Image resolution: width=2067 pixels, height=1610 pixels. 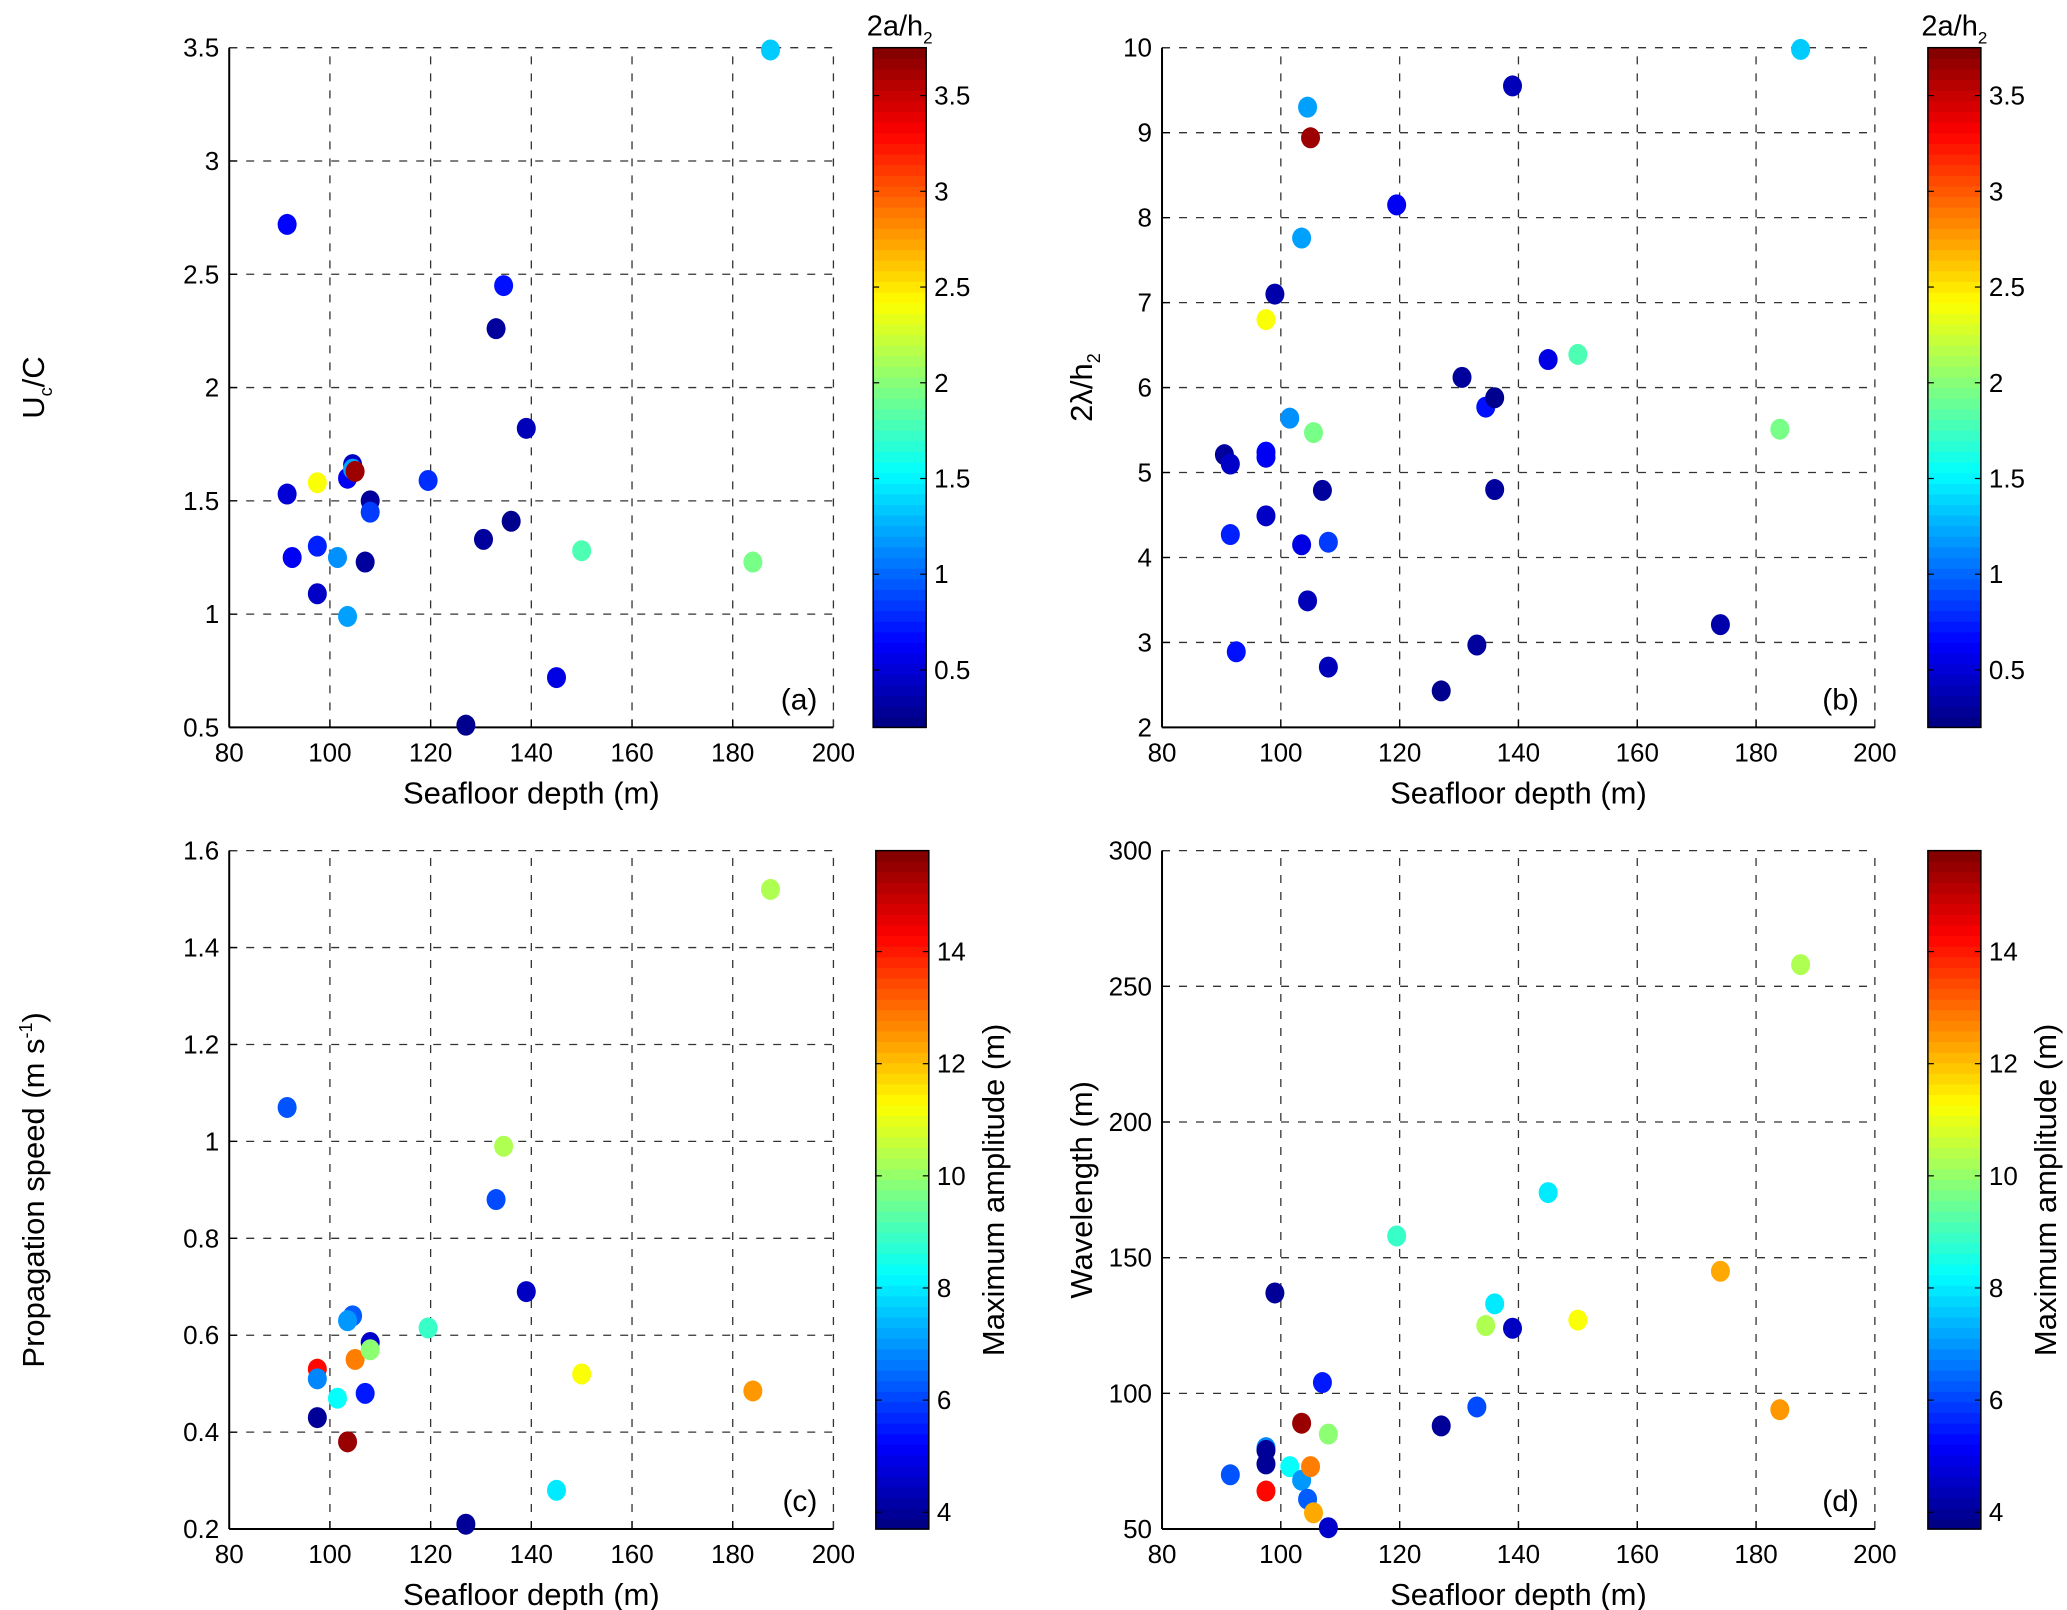 What do you see at coordinates (1130, 1393) in the screenshot?
I see `y-tick-label: 100` at bounding box center [1130, 1393].